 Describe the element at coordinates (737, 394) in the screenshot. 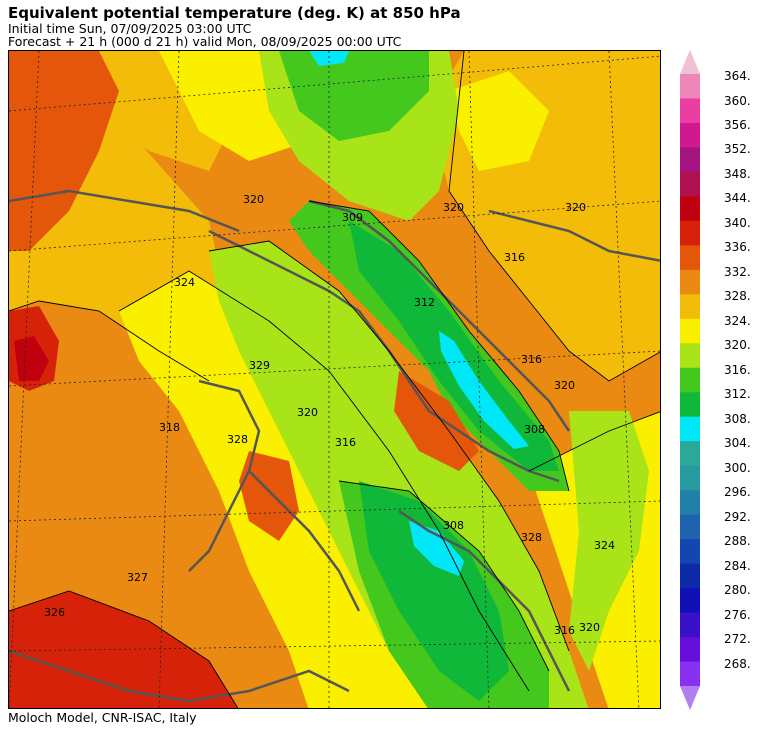

I see `colorbar-label: 312.` at that location.